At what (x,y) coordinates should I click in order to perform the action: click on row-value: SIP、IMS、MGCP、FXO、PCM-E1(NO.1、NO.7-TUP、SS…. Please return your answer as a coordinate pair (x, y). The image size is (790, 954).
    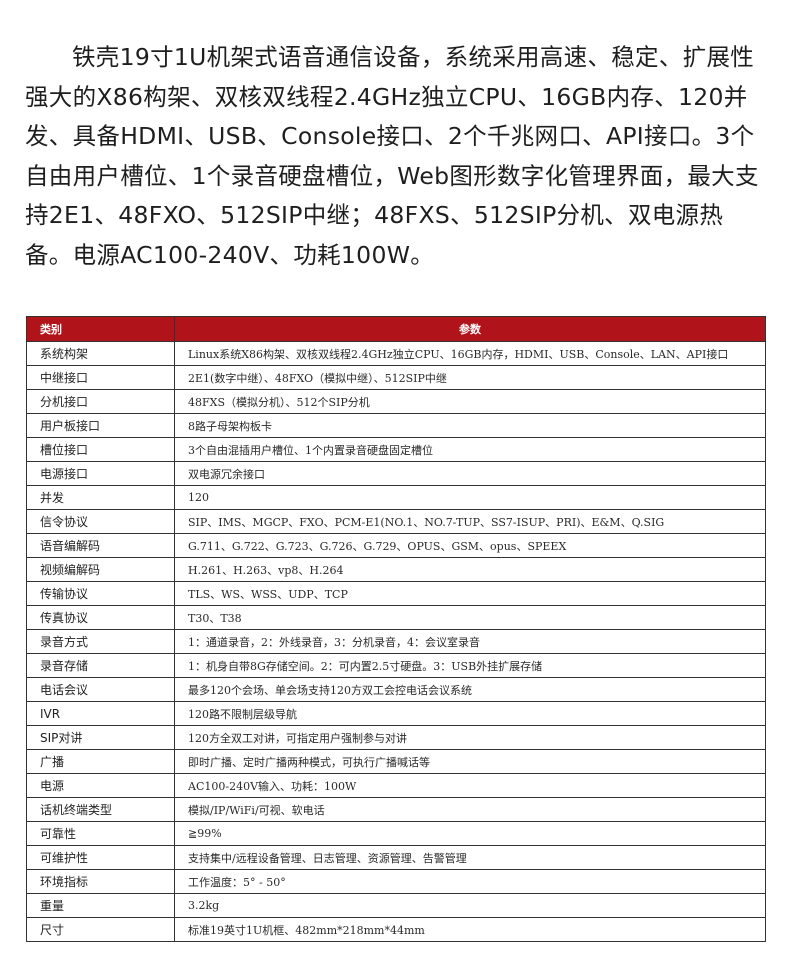
    Looking at the image, I should click on (470, 521).